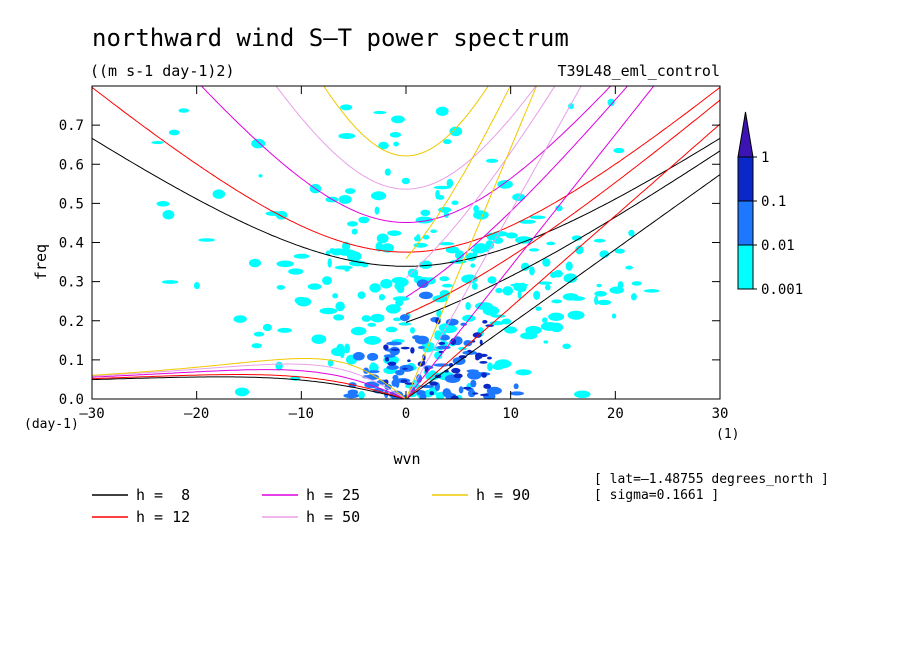 This screenshot has height=654, width=904. What do you see at coordinates (770, 204) in the screenshot?
I see `colorbar: 1 0.1 0.01 0.001` at bounding box center [770, 204].